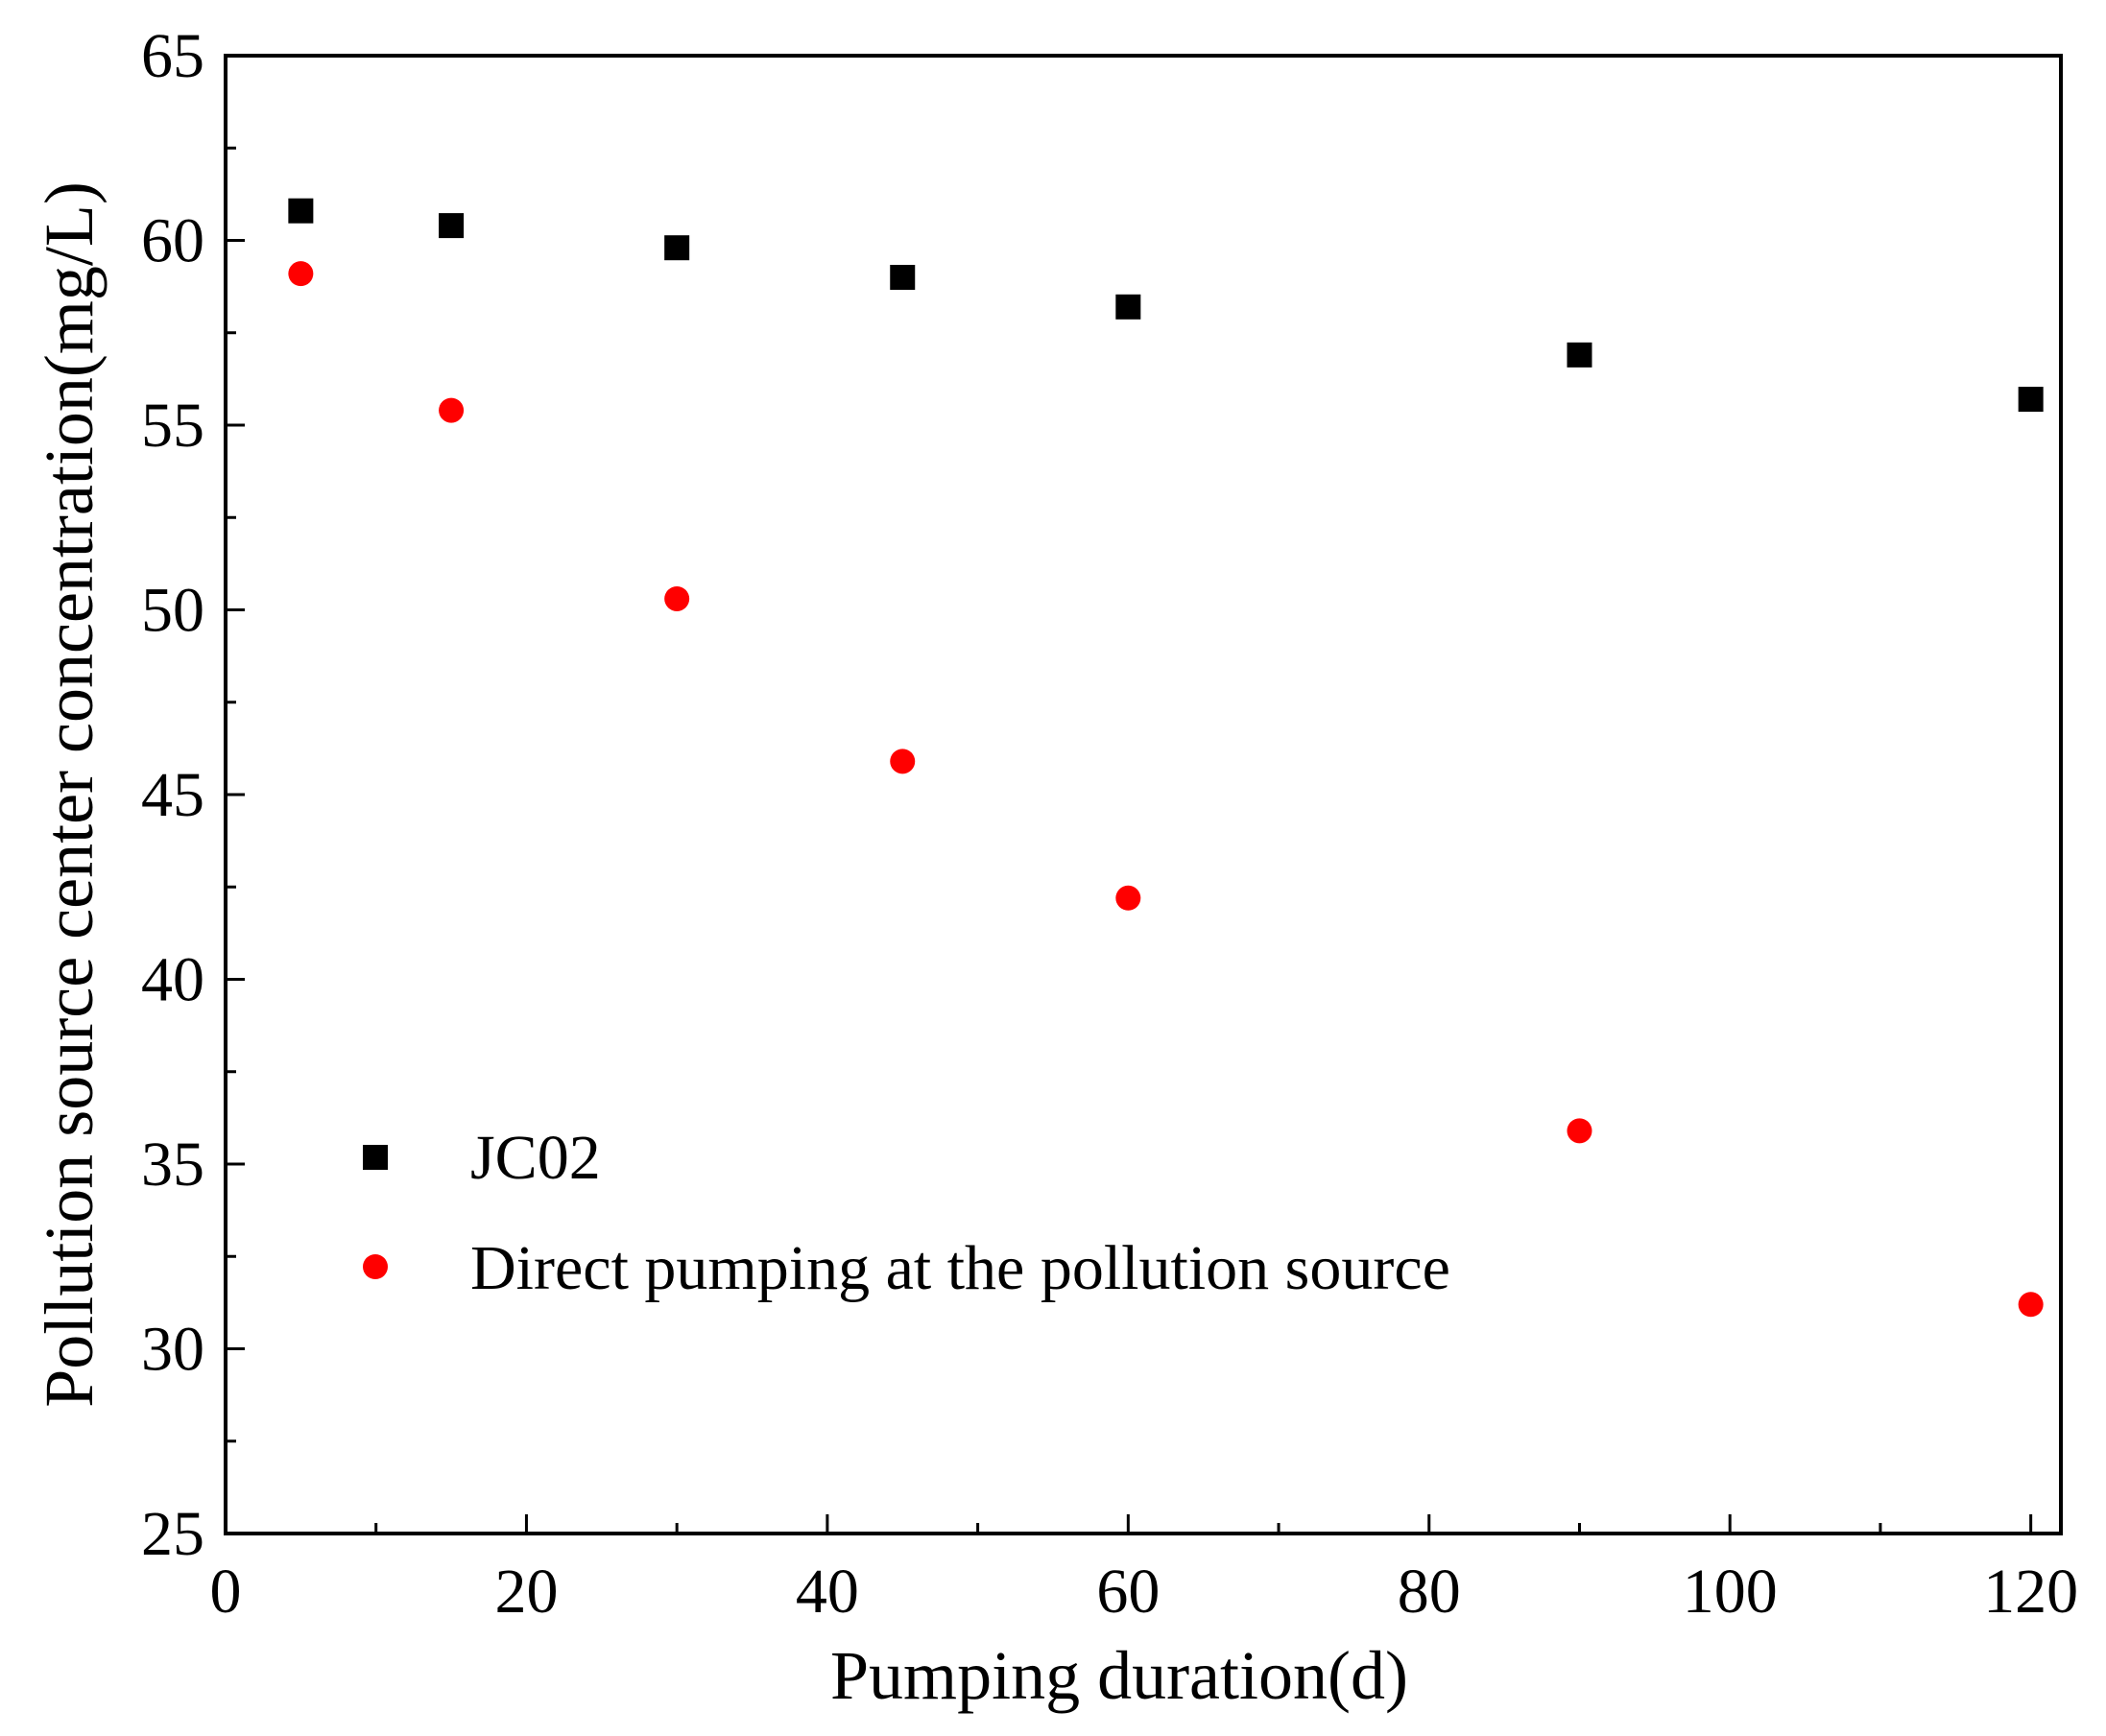  I want to click on legend-marker-jc02, so click(376, 1157).